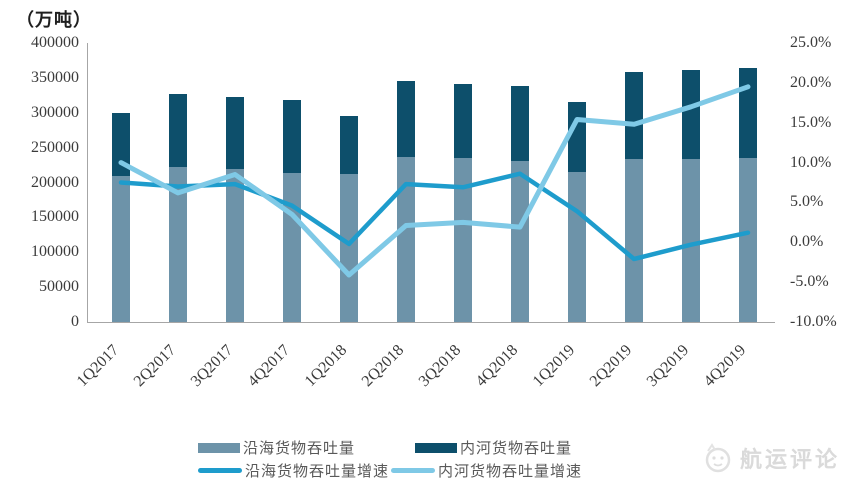 This screenshot has width=868, height=490. I want to click on right-axis-tick-label: 0.0%, so click(807, 242).